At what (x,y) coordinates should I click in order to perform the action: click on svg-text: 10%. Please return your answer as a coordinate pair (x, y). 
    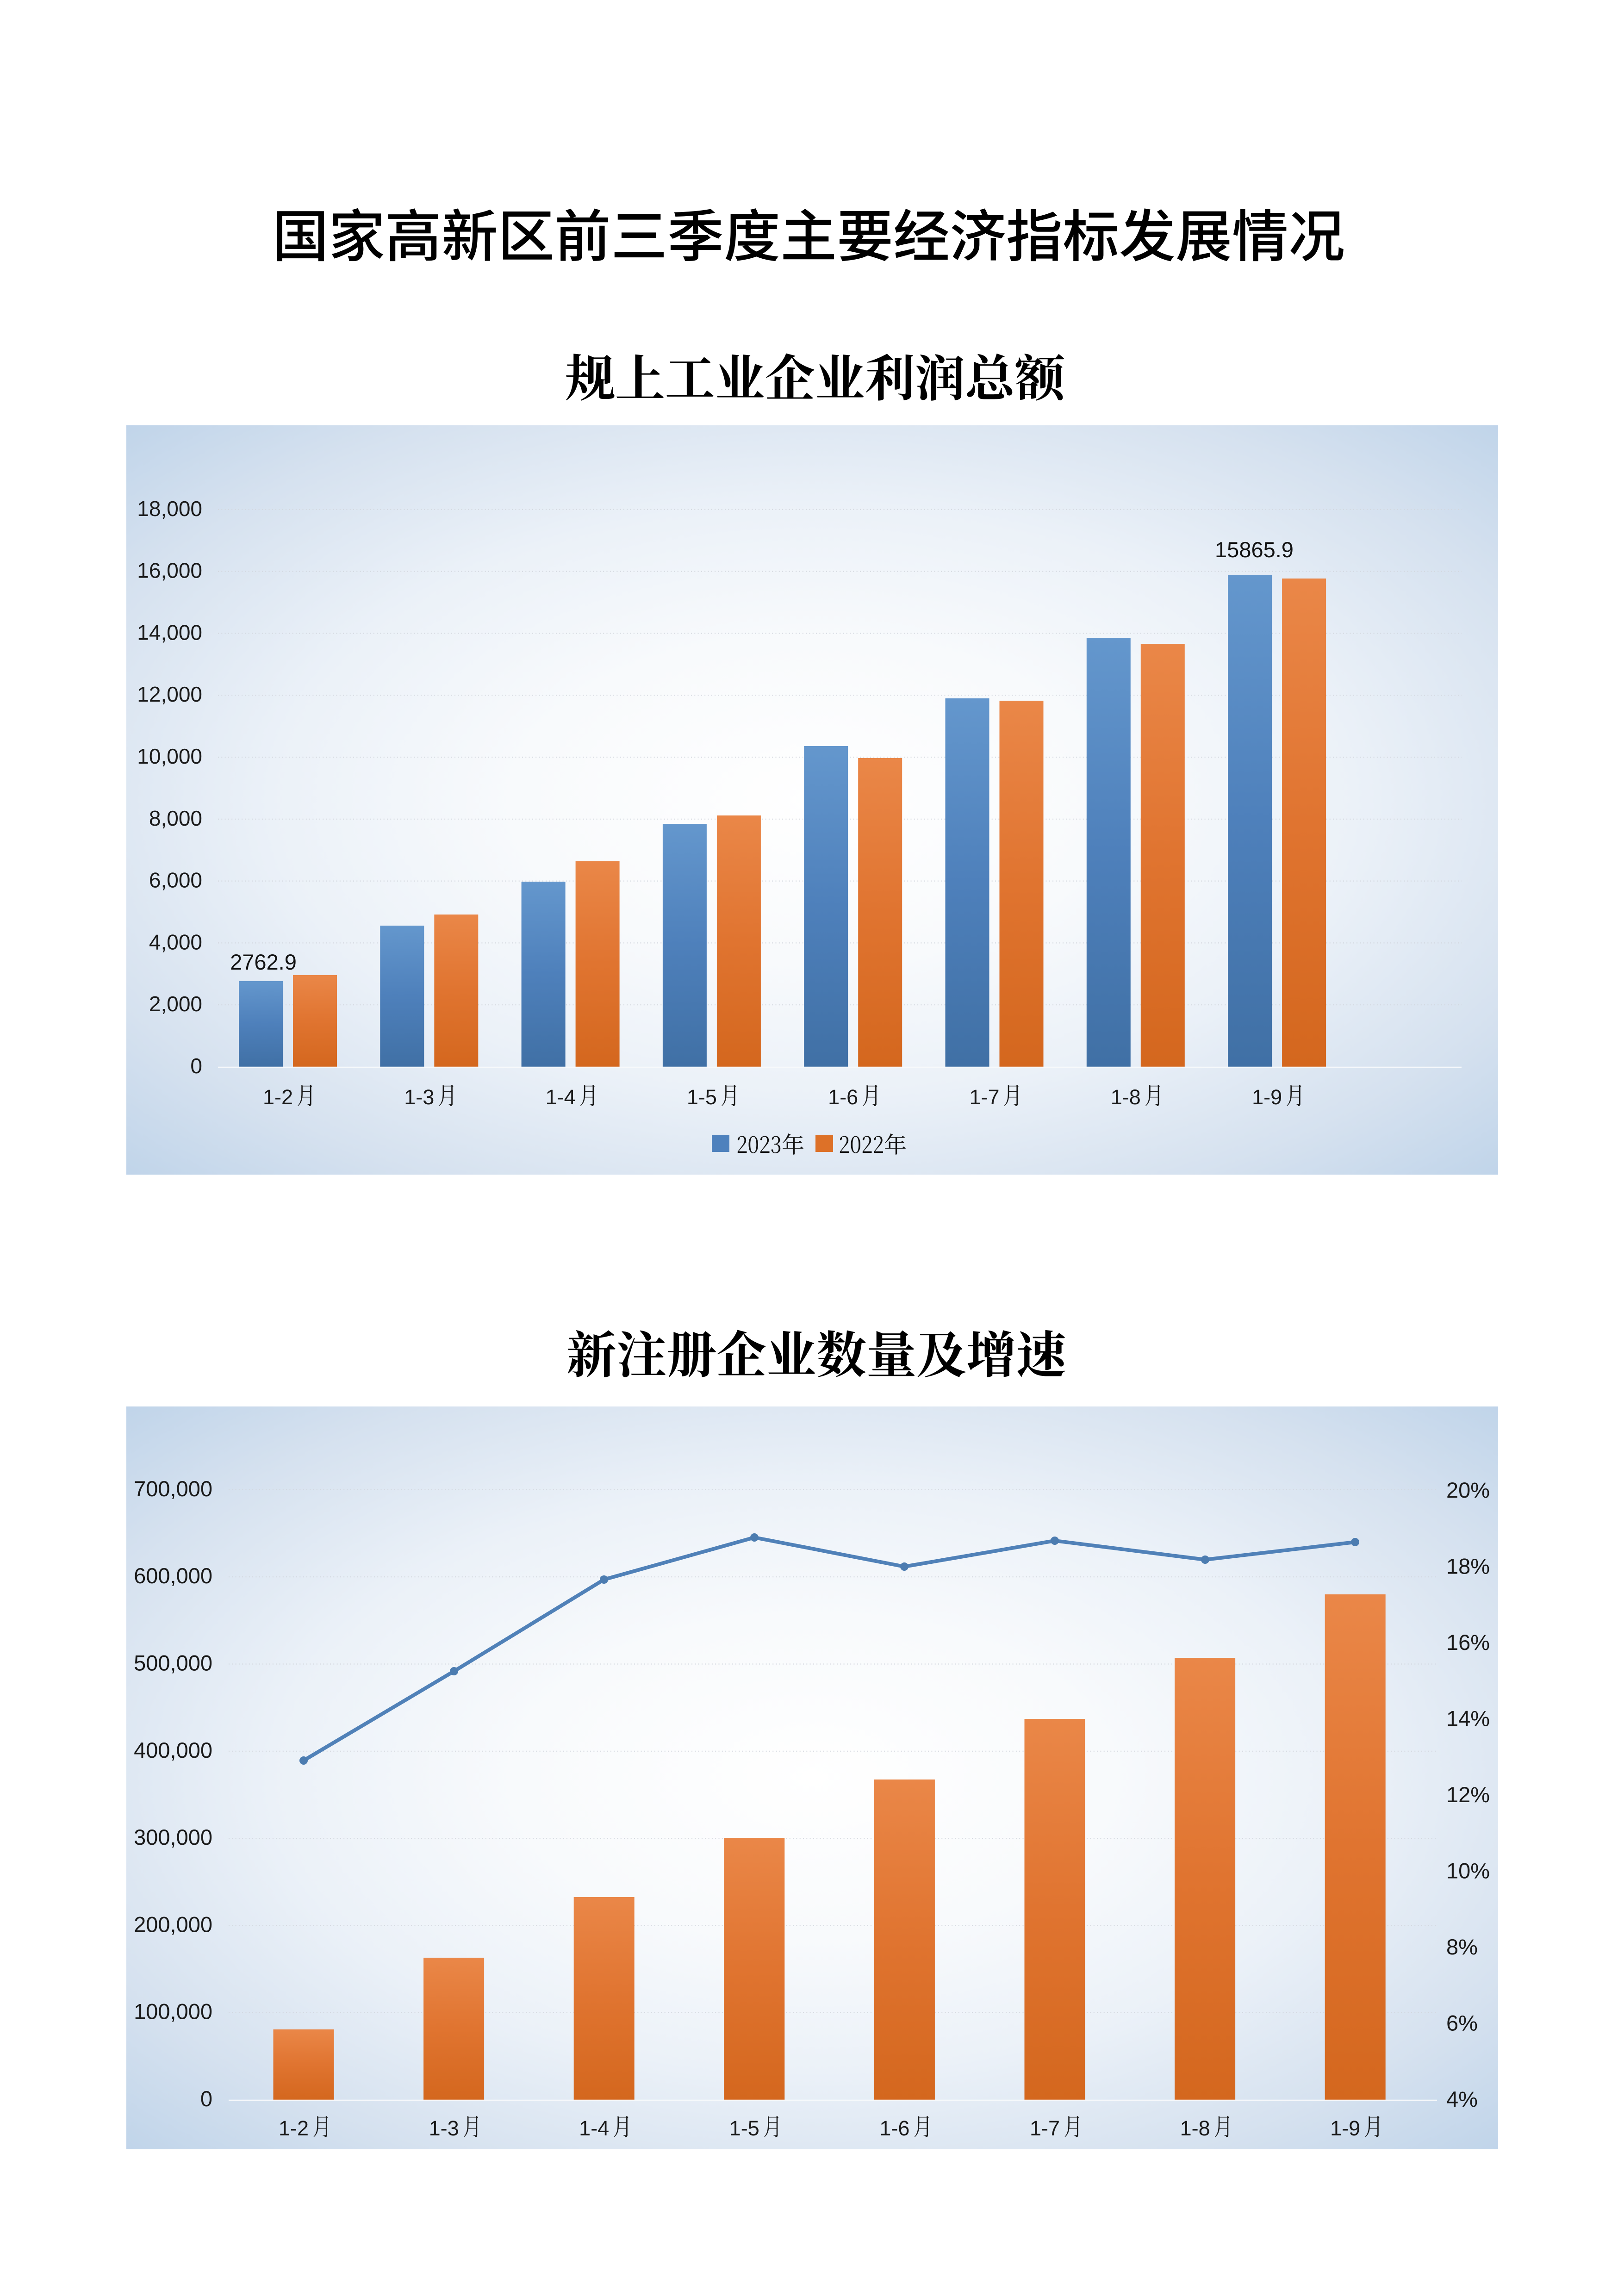
    Looking at the image, I should click on (1468, 1871).